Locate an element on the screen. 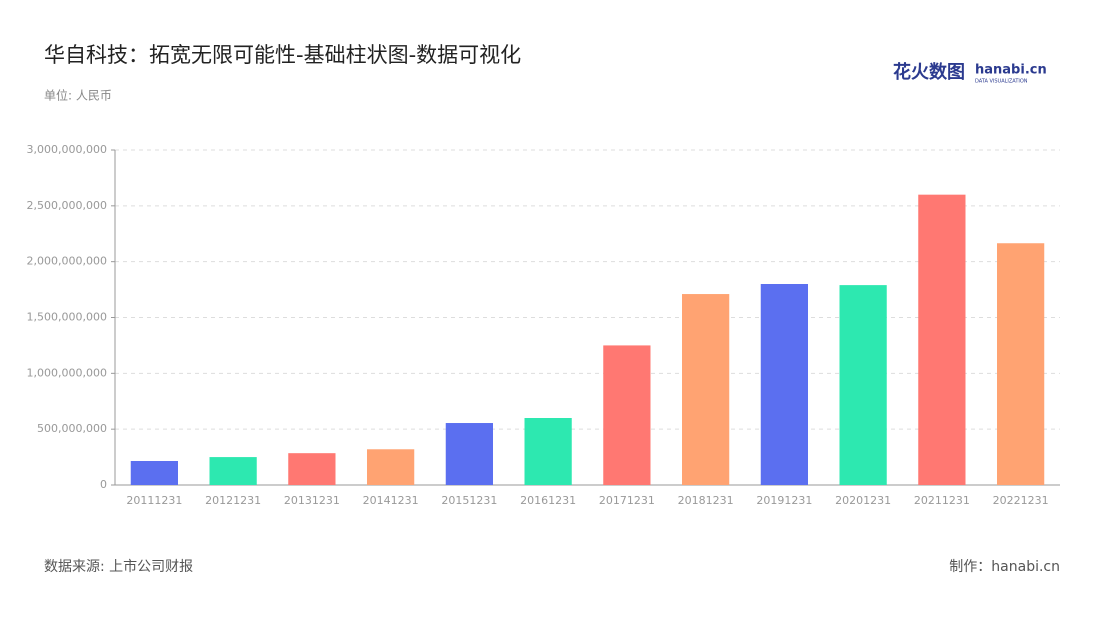  y-tick-label: 3,000,000,000 is located at coordinates (67, 149).